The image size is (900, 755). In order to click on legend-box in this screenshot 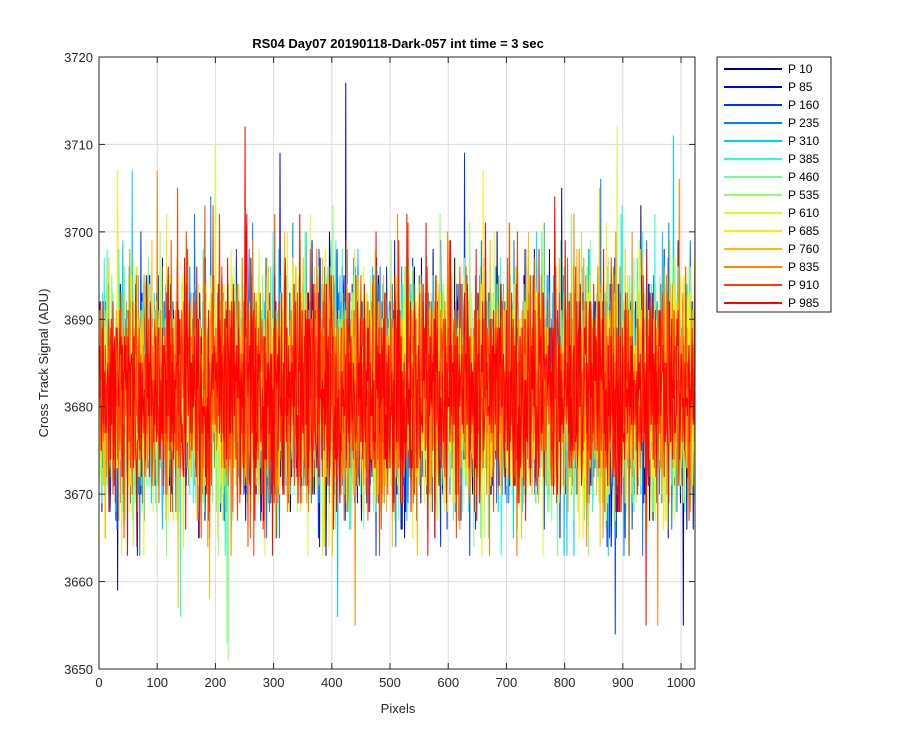, I will do `click(774, 184)`.